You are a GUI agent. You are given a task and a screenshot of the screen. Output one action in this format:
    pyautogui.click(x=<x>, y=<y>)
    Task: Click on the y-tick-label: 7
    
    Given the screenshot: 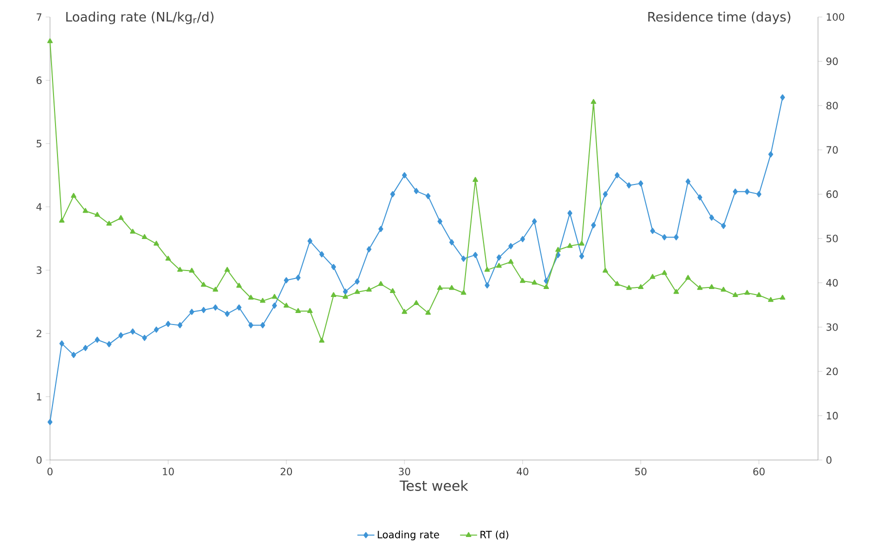 What is the action you would take?
    pyautogui.click(x=39, y=17)
    